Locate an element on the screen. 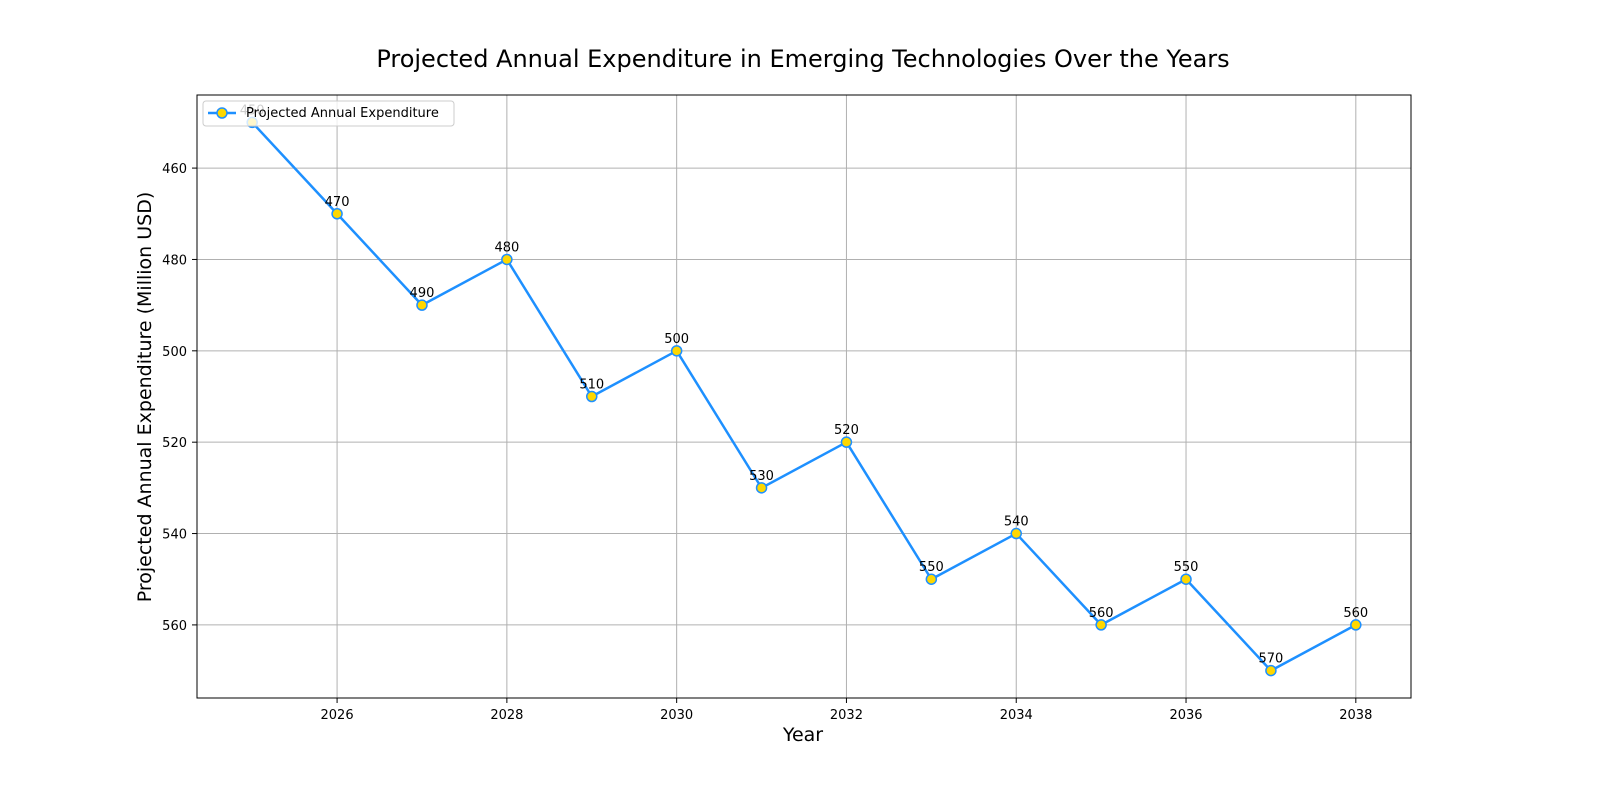 Image resolution: width=1600 pixels, height=800 pixels. data-label: 480 is located at coordinates (506, 247).